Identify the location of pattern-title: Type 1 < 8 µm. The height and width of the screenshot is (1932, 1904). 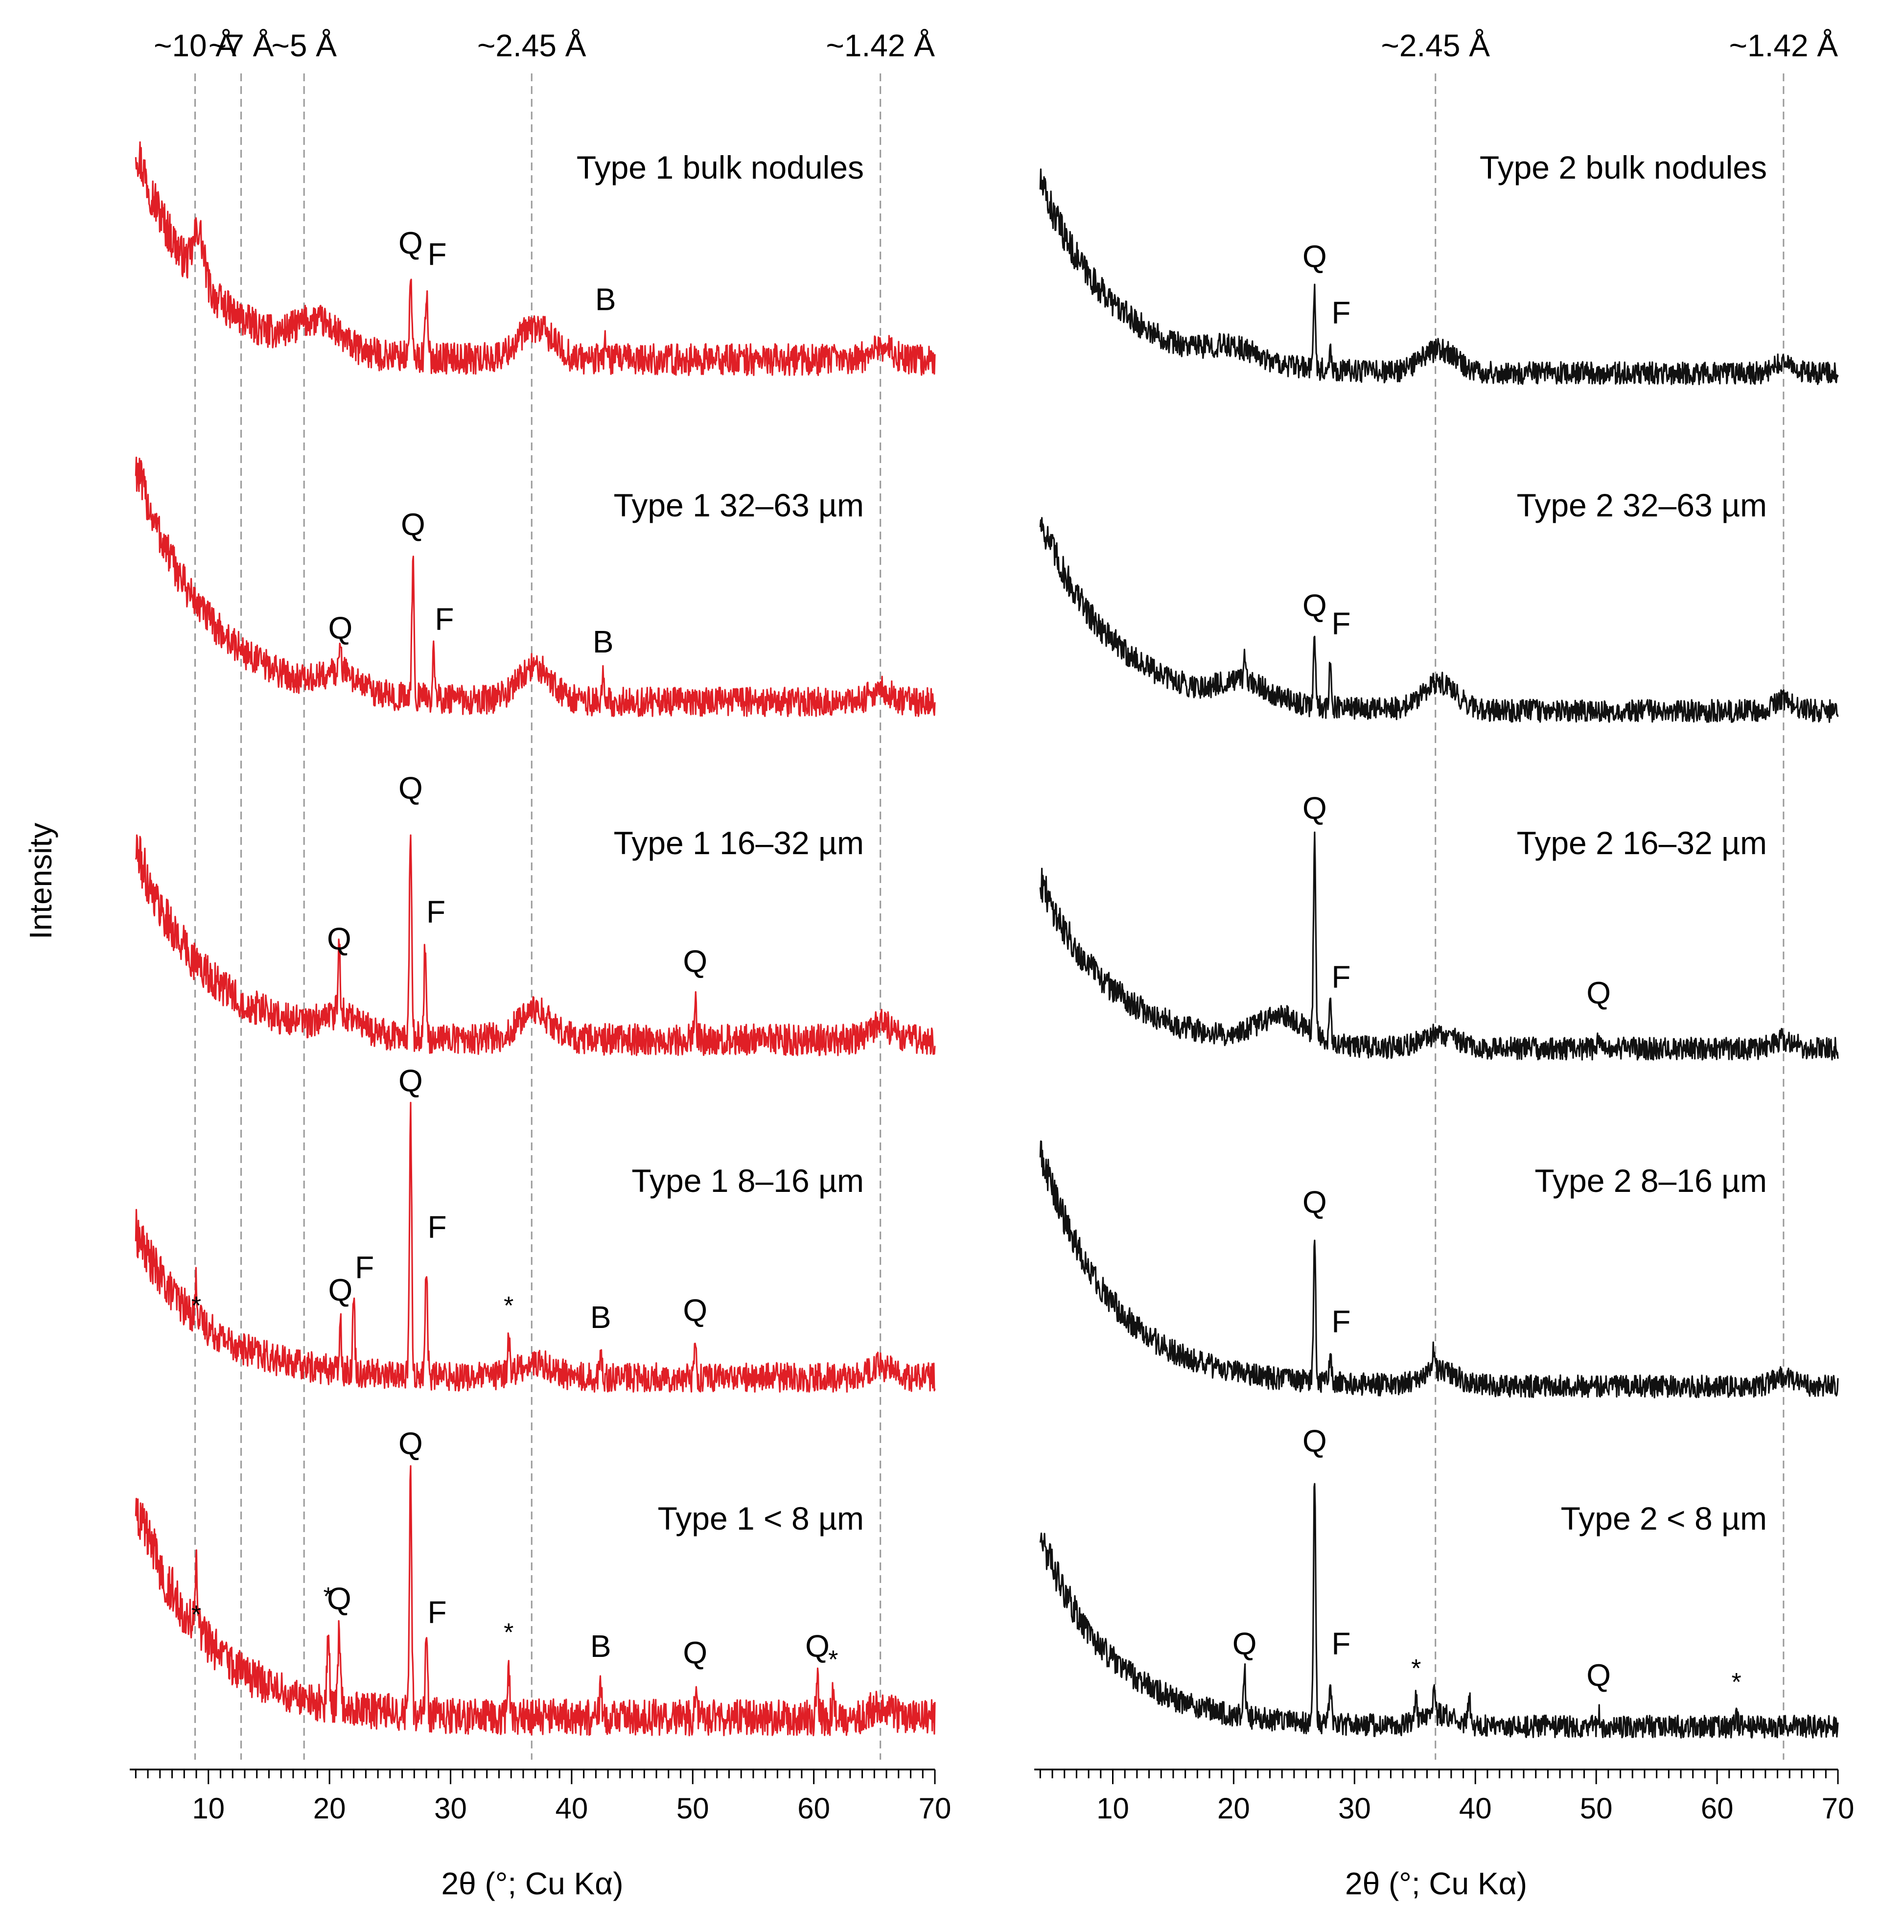
(761, 1518).